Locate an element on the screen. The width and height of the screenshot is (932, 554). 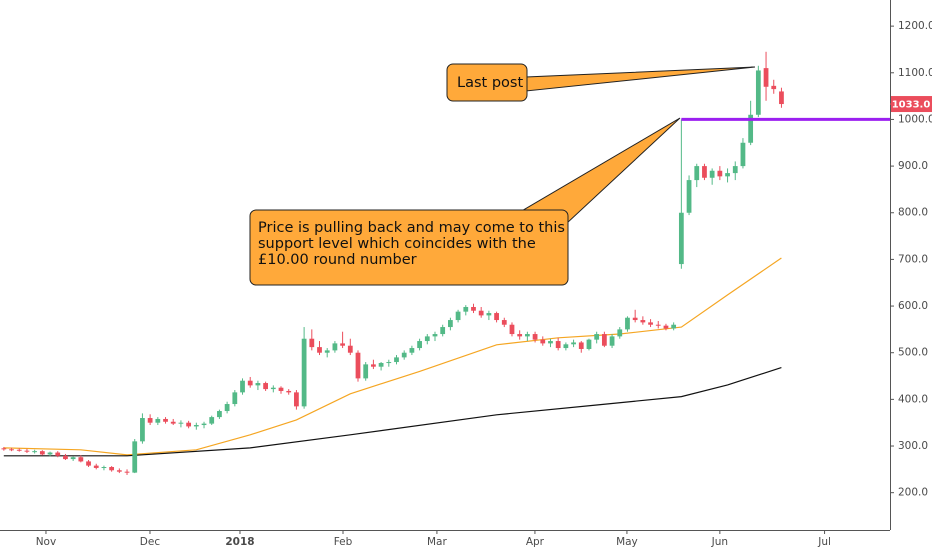
annotation-text: £10.00 round number is located at coordinates (337, 260).